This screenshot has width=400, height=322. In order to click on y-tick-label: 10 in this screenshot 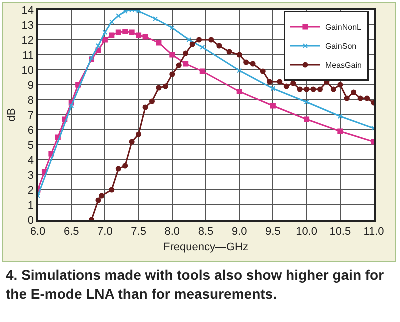, I will do `click(28, 70)`.